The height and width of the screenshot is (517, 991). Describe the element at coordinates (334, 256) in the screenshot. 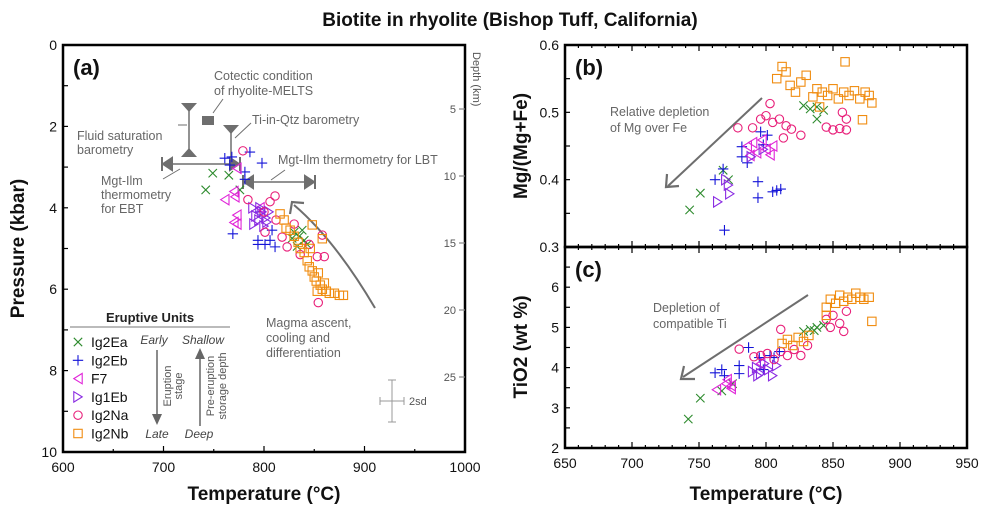

I see `magma-ascent-arrow` at that location.